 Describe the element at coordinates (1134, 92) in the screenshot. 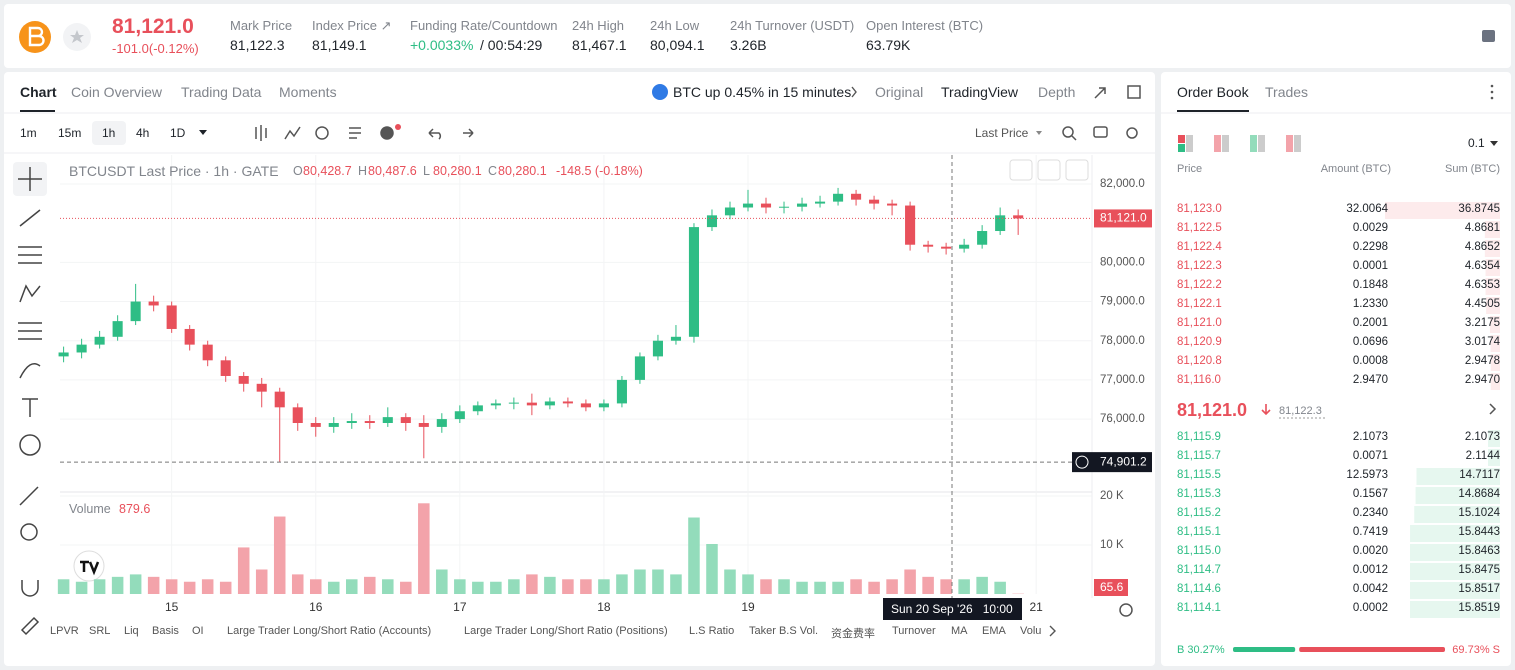

I see `window-icon` at that location.